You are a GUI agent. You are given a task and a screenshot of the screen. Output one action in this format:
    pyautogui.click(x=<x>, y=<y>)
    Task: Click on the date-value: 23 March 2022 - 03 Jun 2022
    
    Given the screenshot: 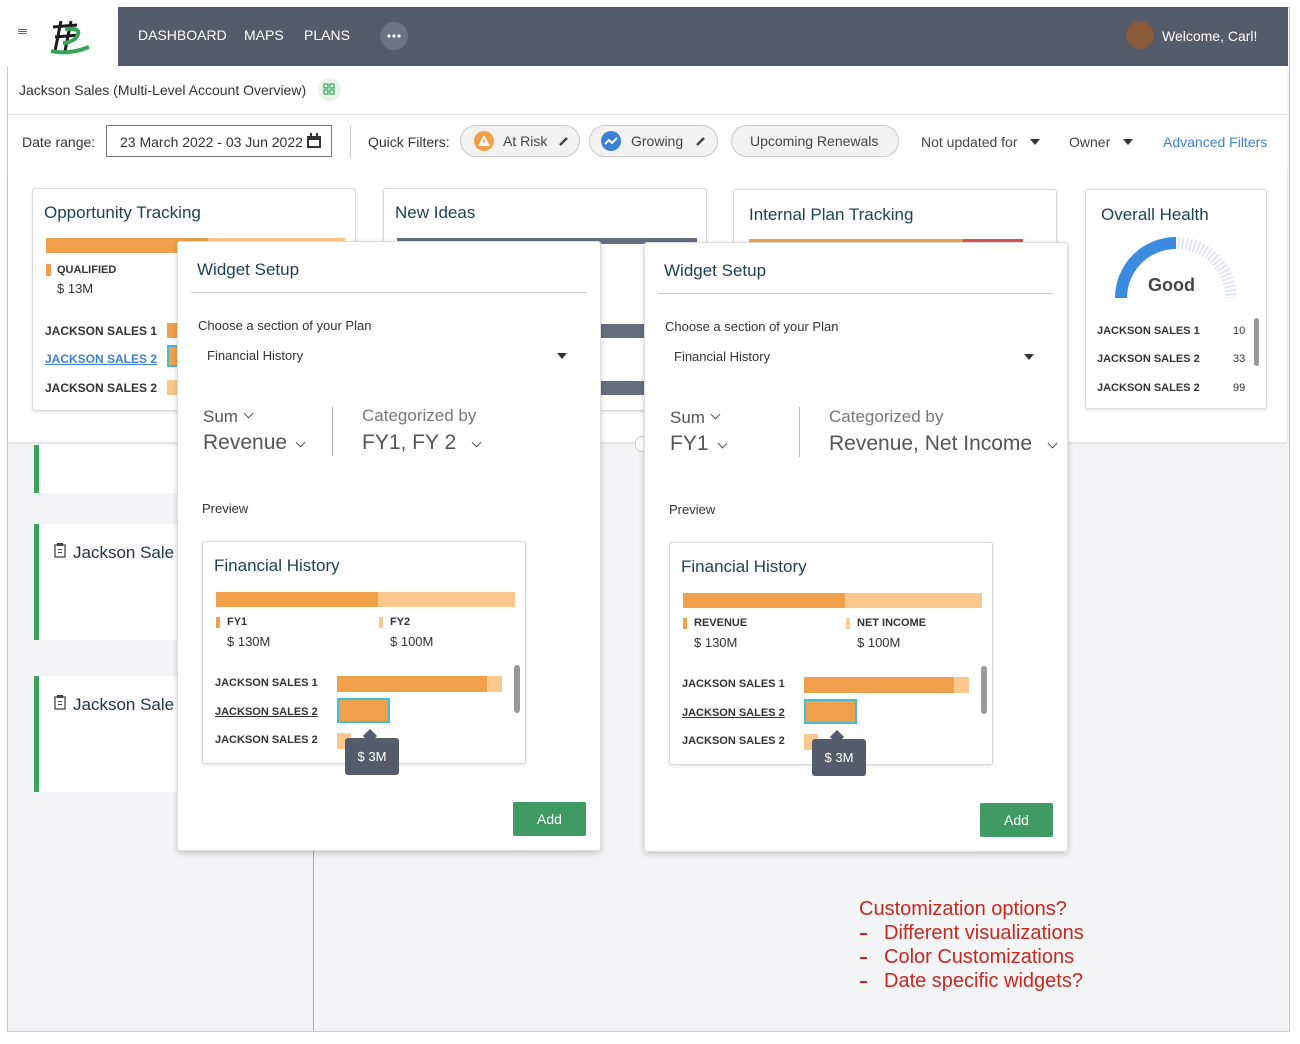 What is the action you would take?
    pyautogui.click(x=211, y=142)
    